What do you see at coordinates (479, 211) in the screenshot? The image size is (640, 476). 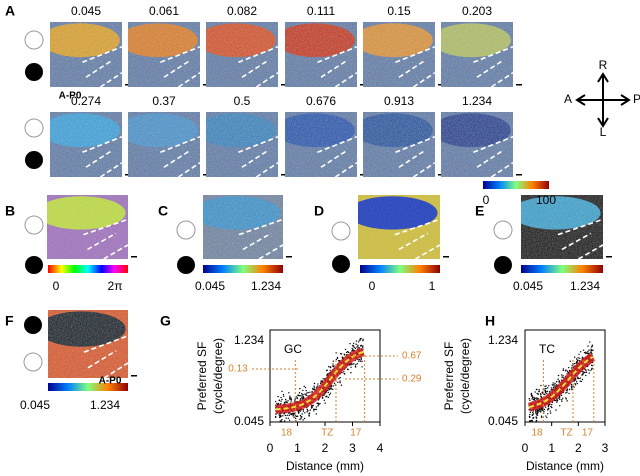 I see `panel-label: E` at bounding box center [479, 211].